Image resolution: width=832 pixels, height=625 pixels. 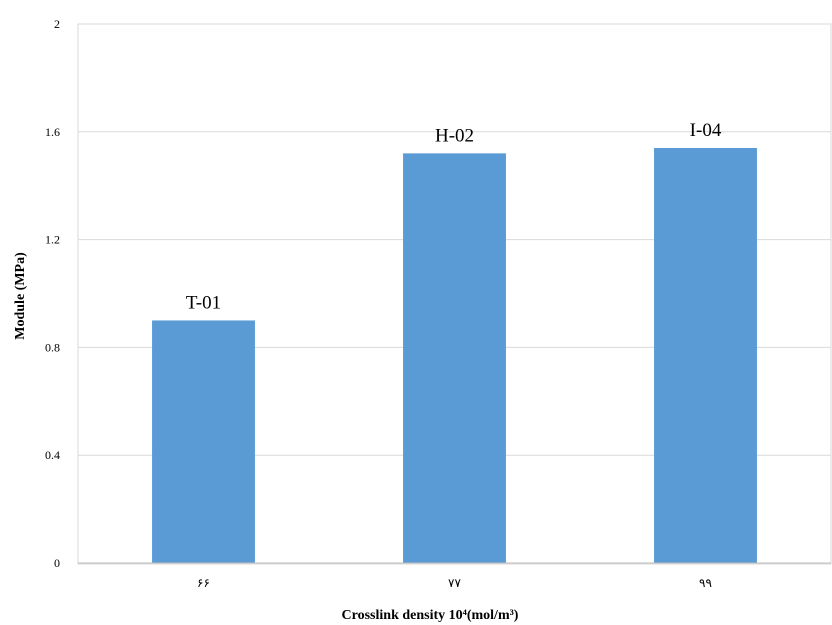 I want to click on y-tick-label: 1.6, so click(x=52, y=132).